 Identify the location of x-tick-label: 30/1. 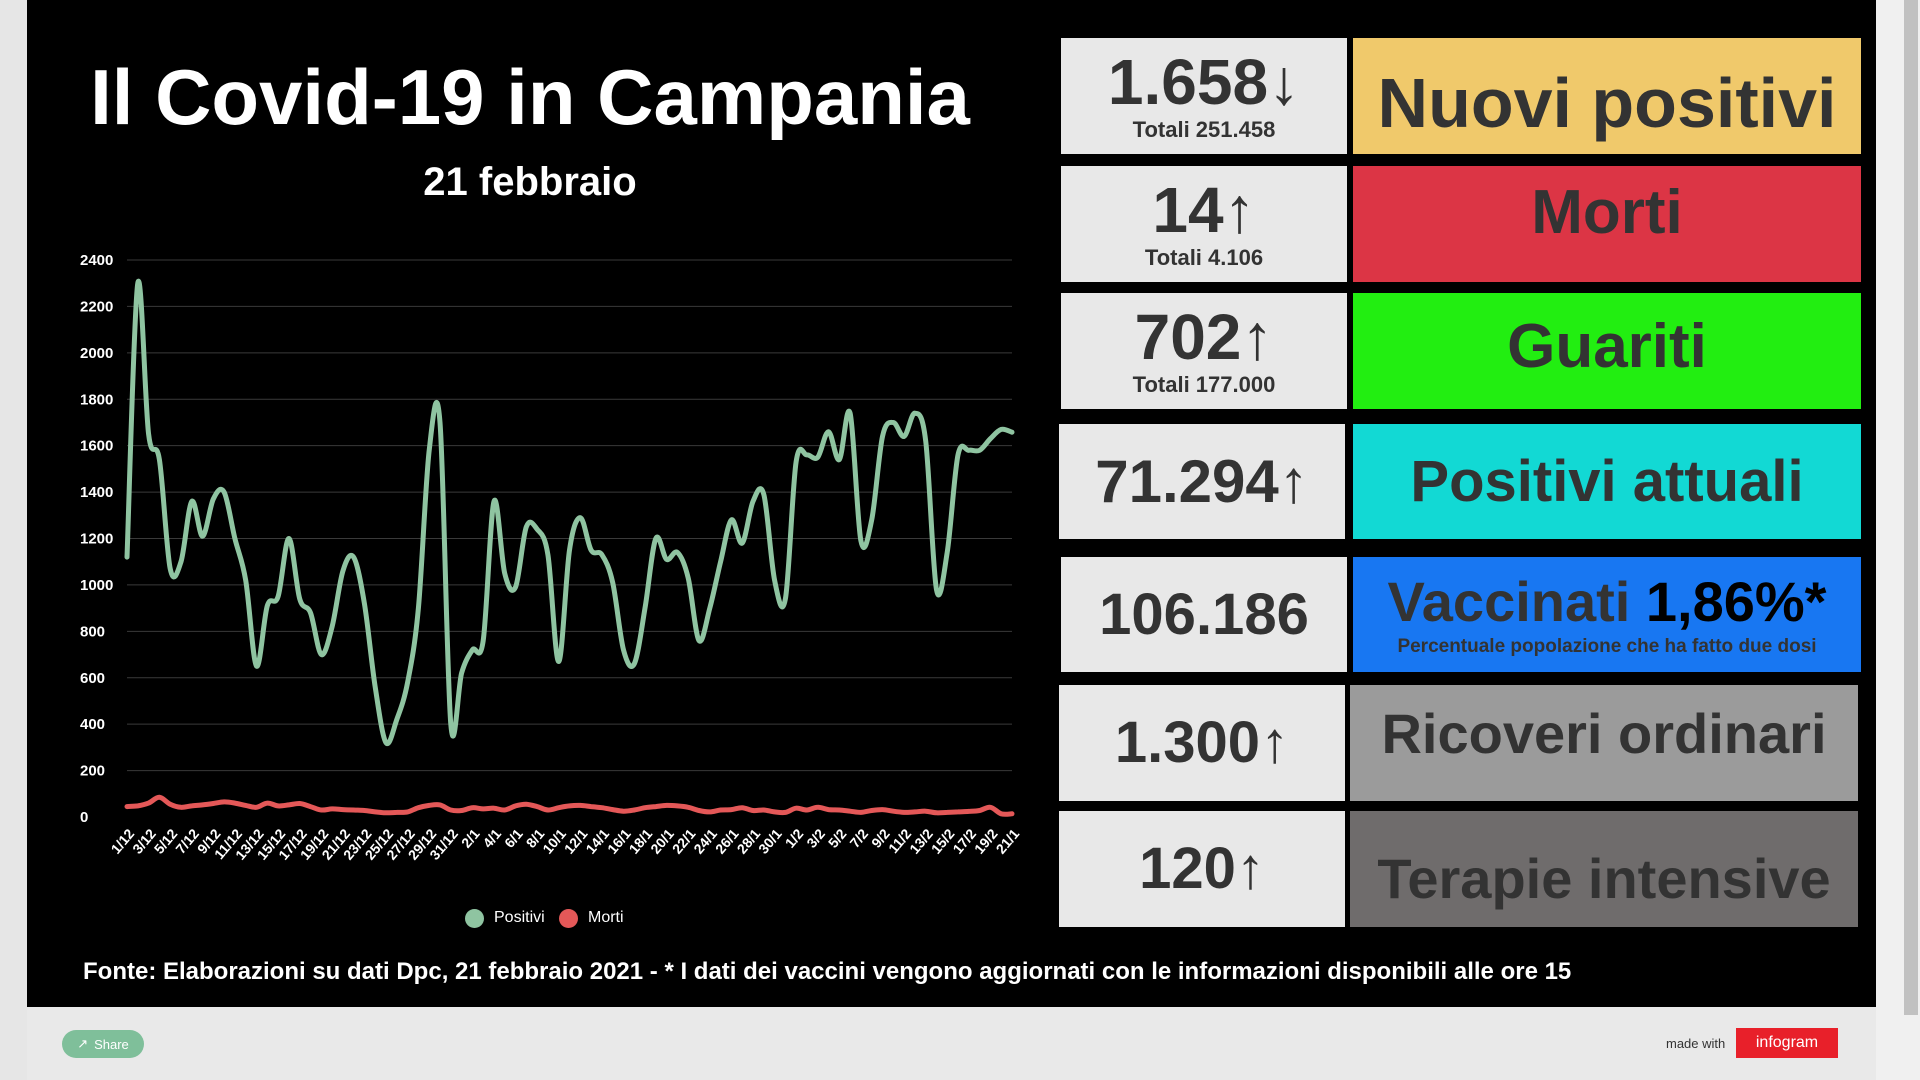
(770, 840).